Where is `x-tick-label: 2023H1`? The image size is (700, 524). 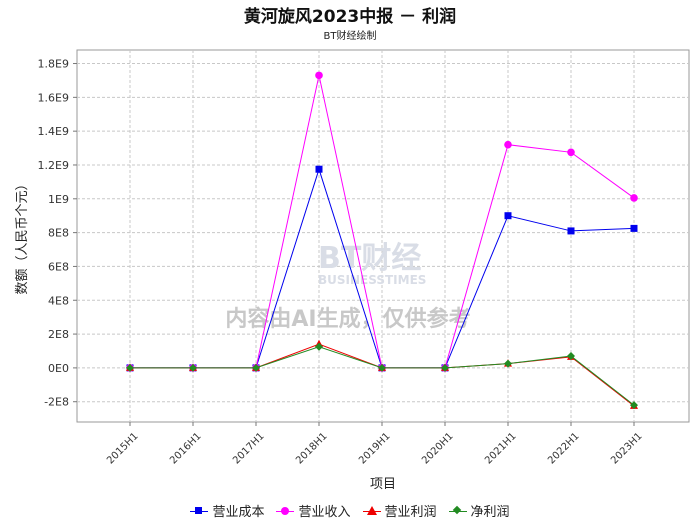
x-tick-label: 2023H1 is located at coordinates (627, 449).